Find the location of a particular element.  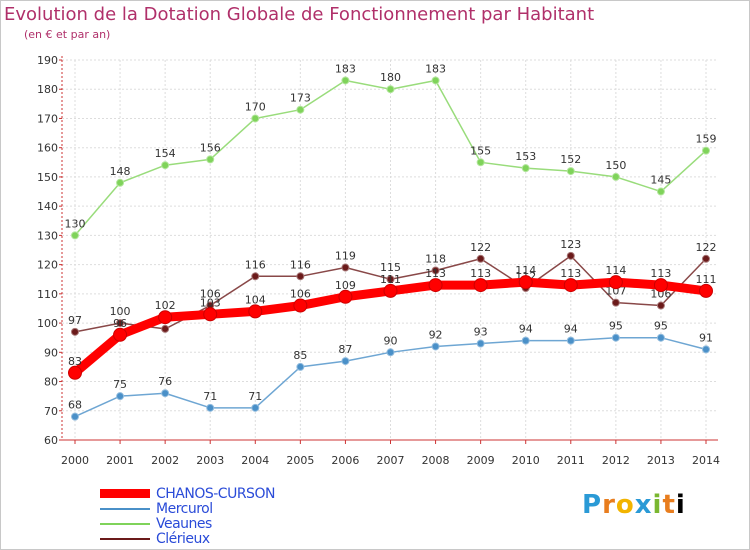

data-label-mercurol: 87 is located at coordinates (345, 349).